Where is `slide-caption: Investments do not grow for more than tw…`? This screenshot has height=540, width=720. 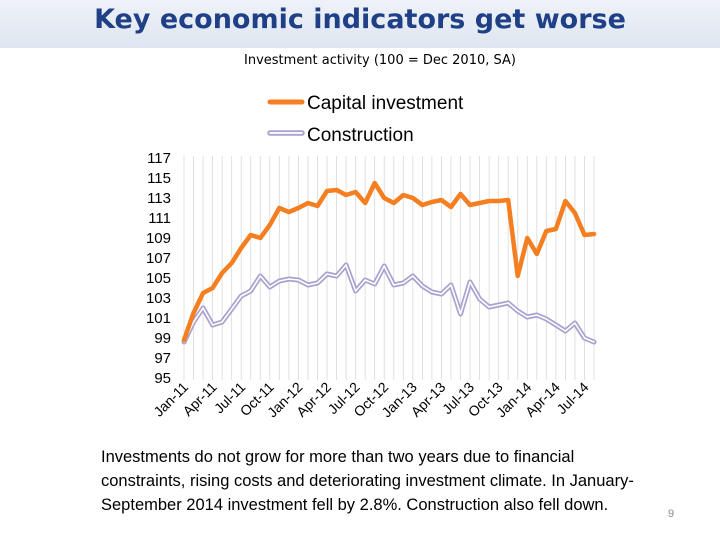
slide-caption: Investments do not grow for more than tw… is located at coordinates (367, 481).